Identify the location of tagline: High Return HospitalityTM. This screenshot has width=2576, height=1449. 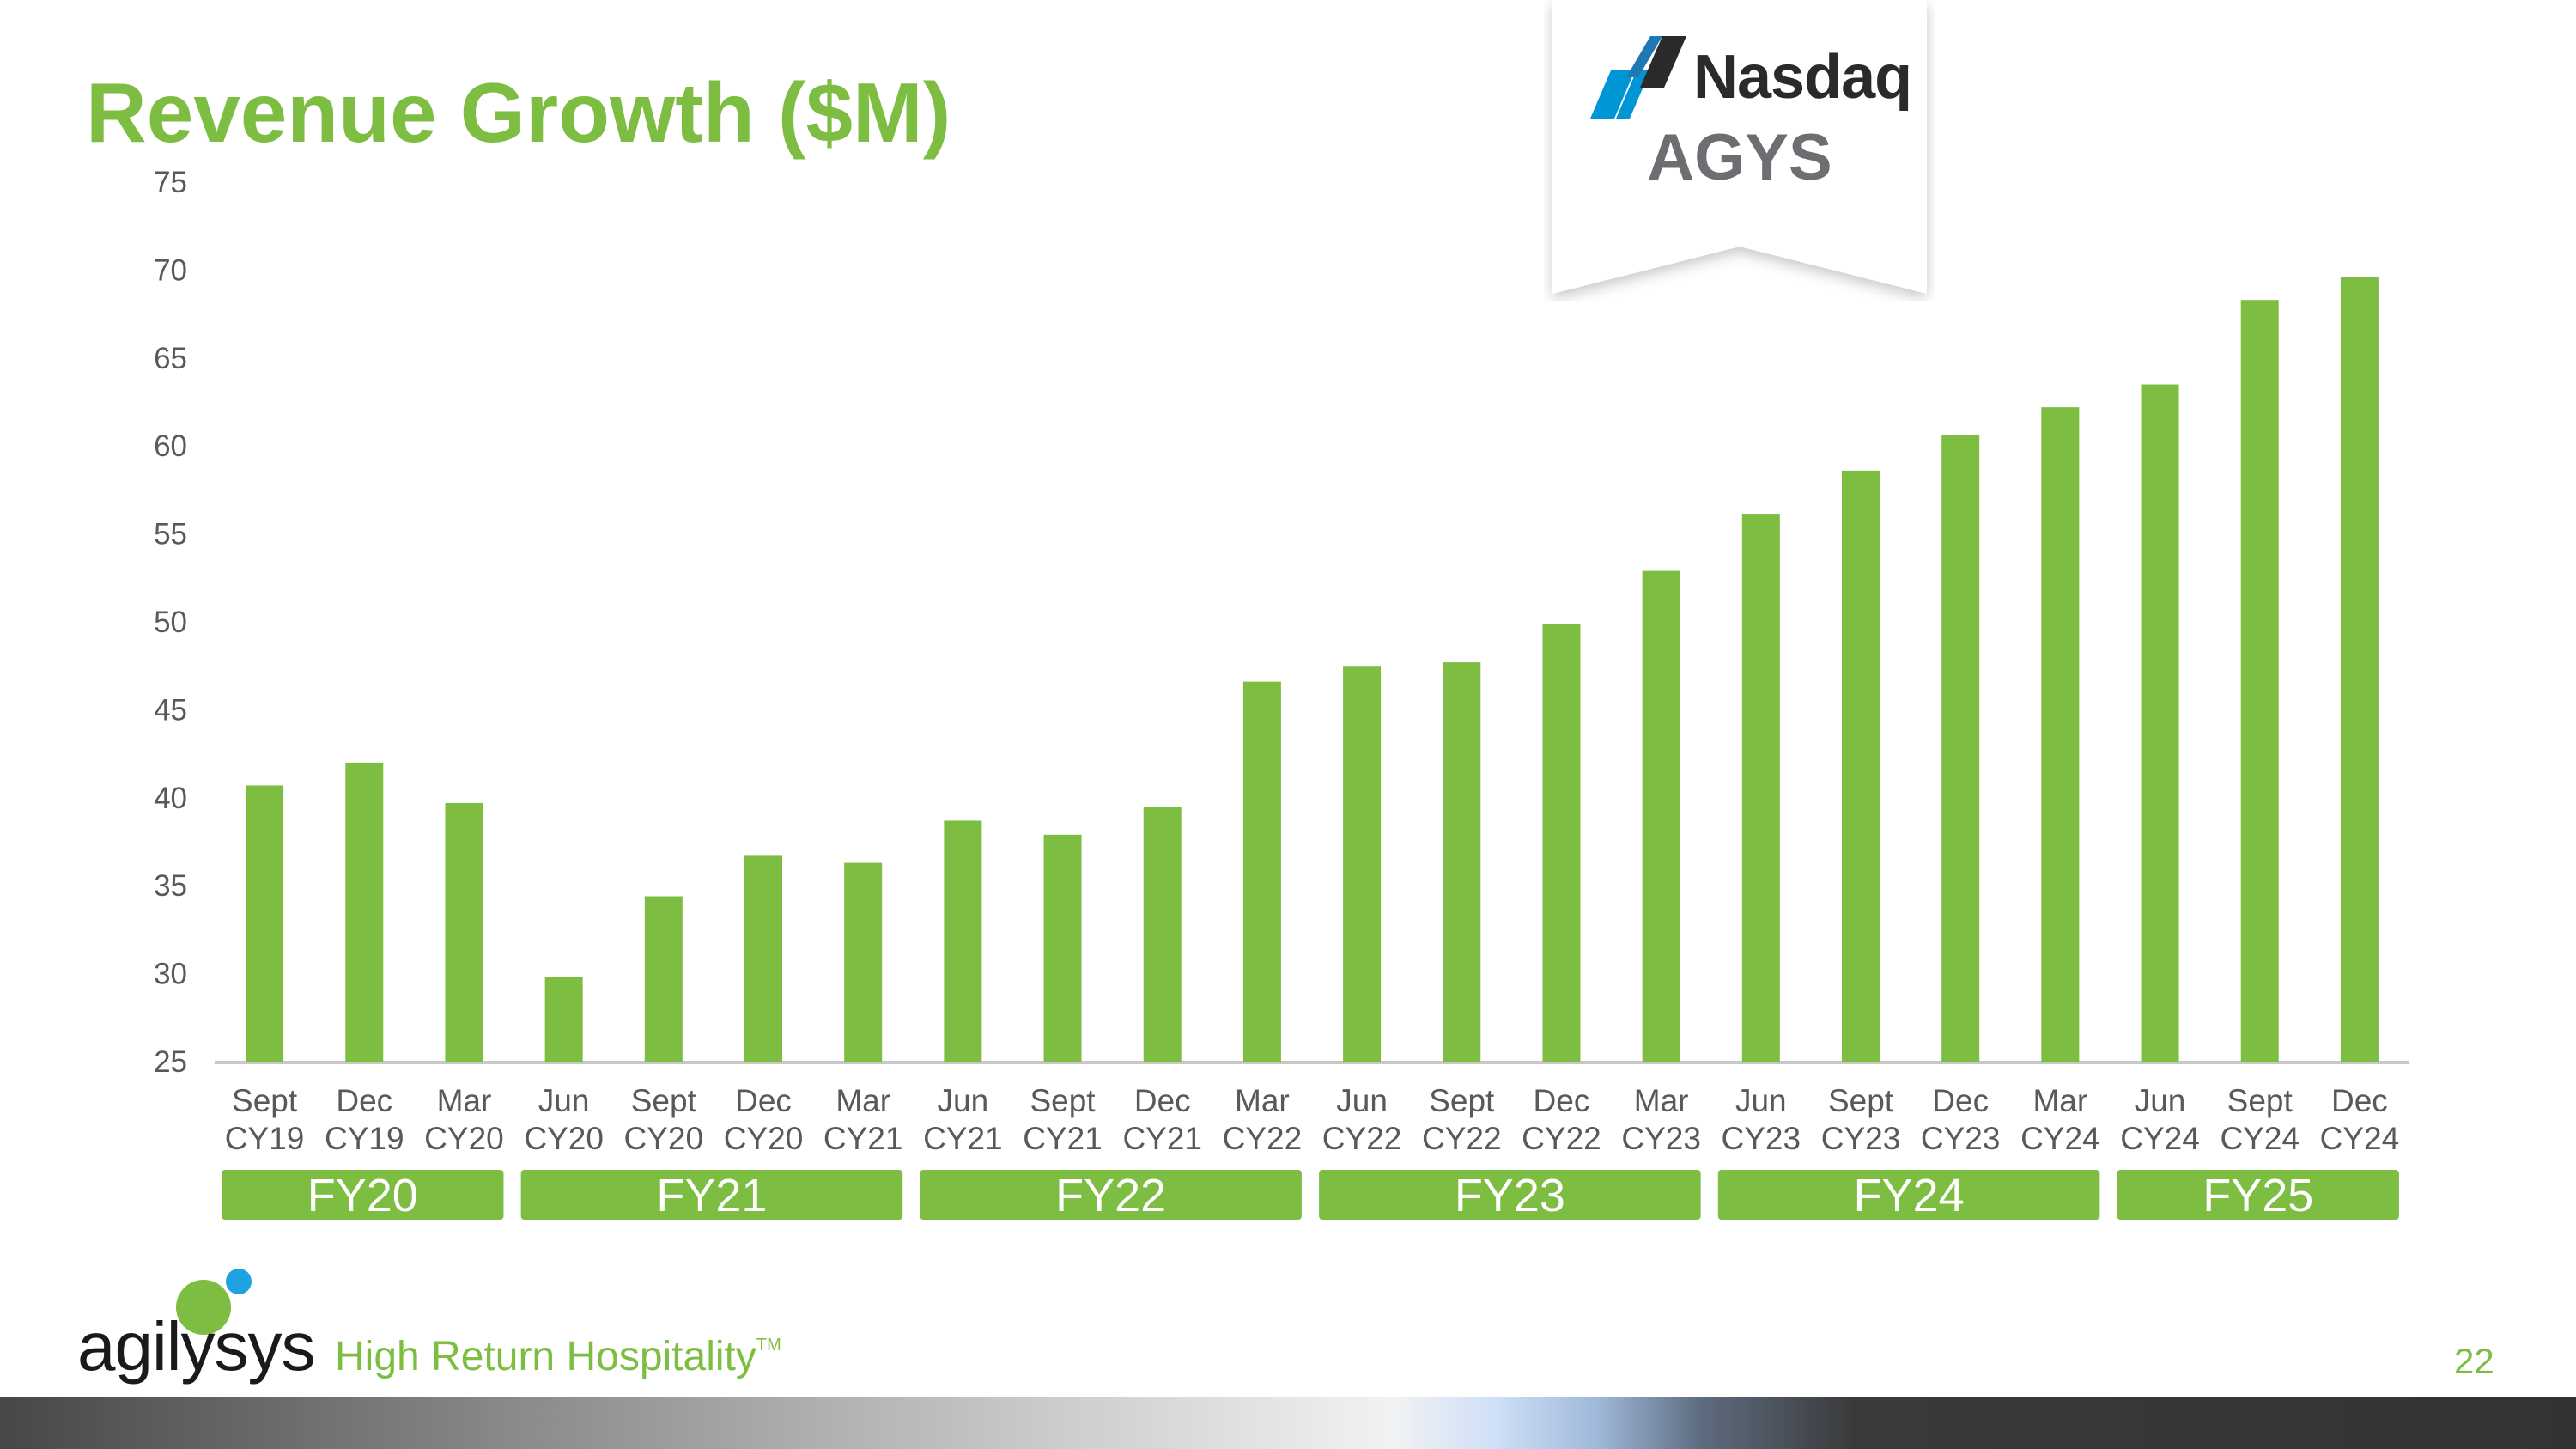
(558, 1357).